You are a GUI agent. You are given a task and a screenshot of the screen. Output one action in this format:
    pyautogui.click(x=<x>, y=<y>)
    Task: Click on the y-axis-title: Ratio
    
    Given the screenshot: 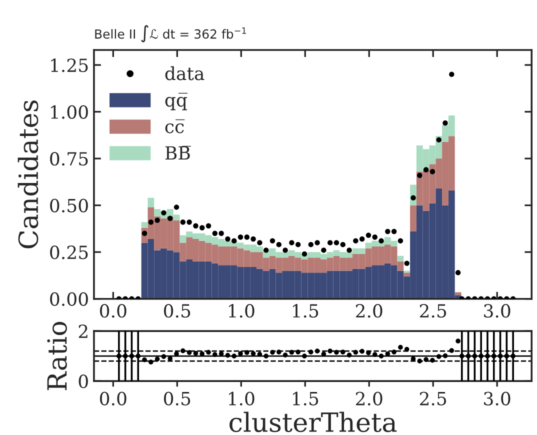 What is the action you would take?
    pyautogui.click(x=57, y=356)
    